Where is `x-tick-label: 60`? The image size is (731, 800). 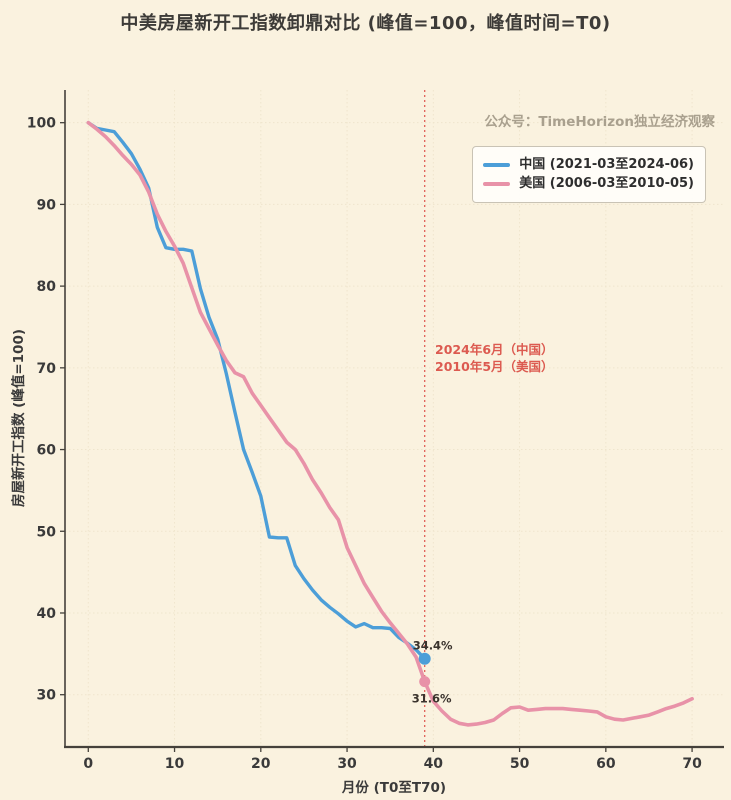
x-tick-label: 60 is located at coordinates (606, 764).